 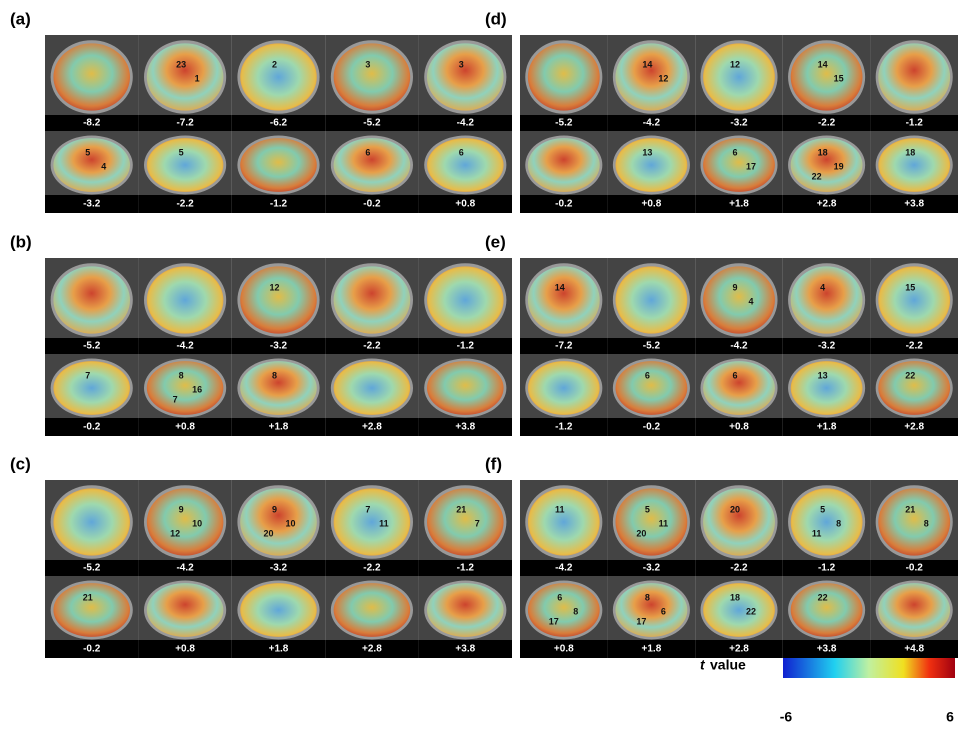 What do you see at coordinates (560, 287) in the screenshot?
I see `region-number: 14` at bounding box center [560, 287].